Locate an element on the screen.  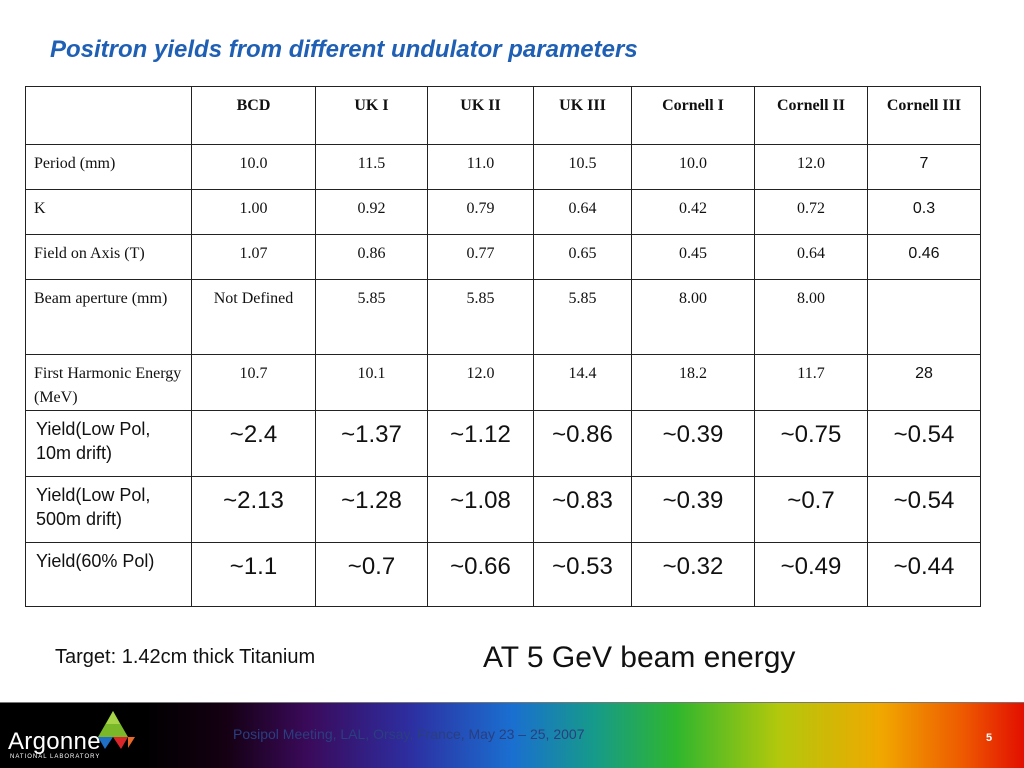
target-note: Target: 1.42cm thick Titanium is located at coordinates (185, 657).